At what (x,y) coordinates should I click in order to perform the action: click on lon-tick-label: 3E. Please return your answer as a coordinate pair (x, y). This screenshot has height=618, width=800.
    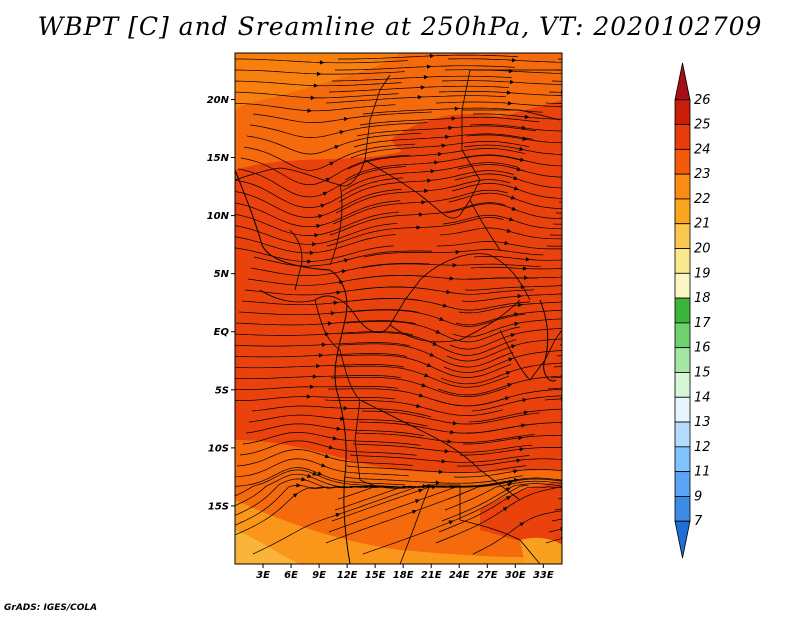
    Looking at the image, I should click on (263, 575).